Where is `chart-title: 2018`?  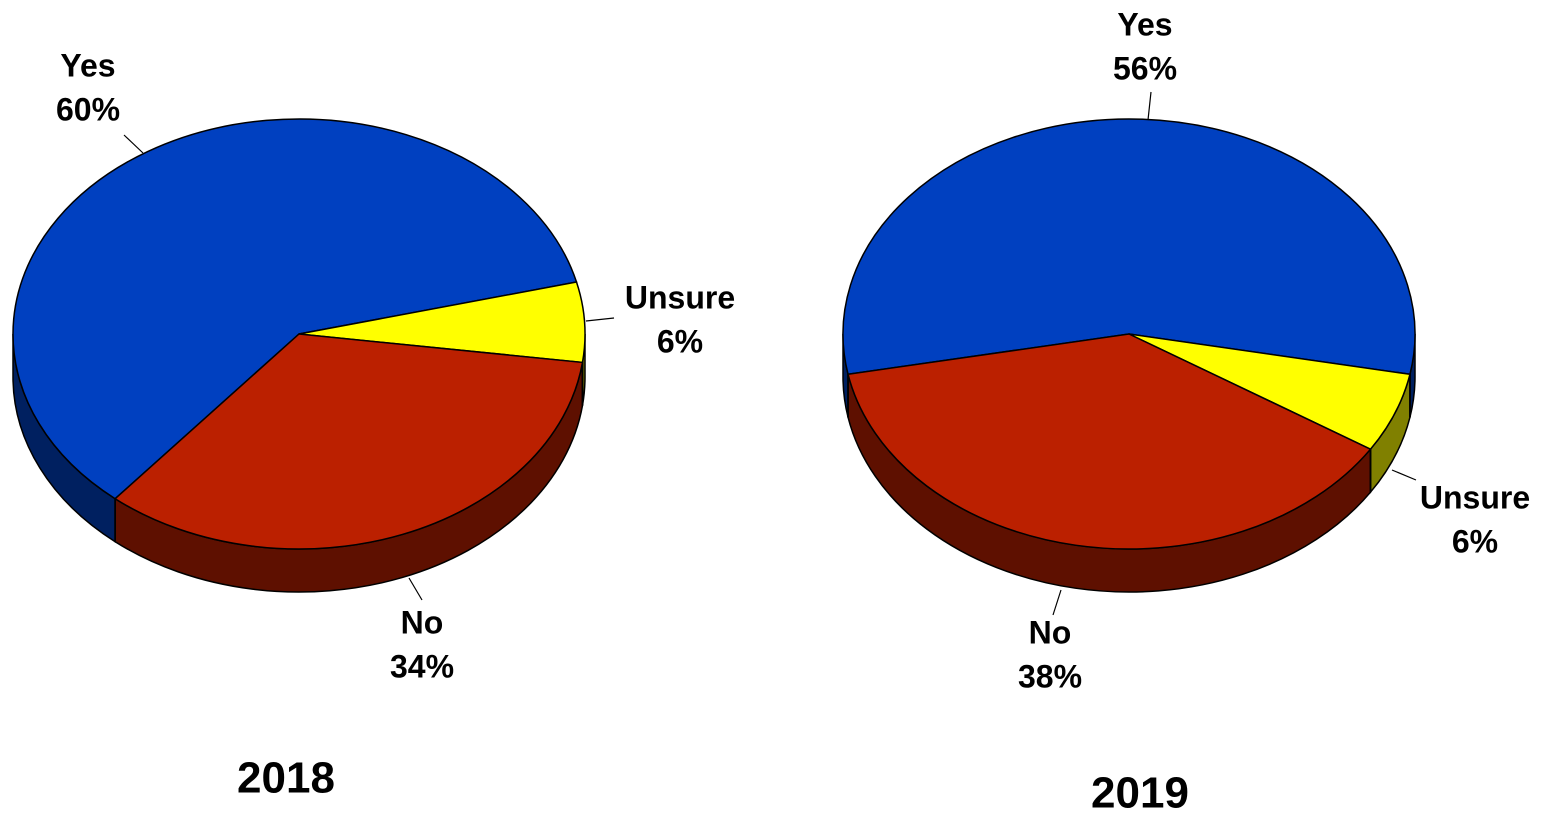 chart-title: 2018 is located at coordinates (286, 778).